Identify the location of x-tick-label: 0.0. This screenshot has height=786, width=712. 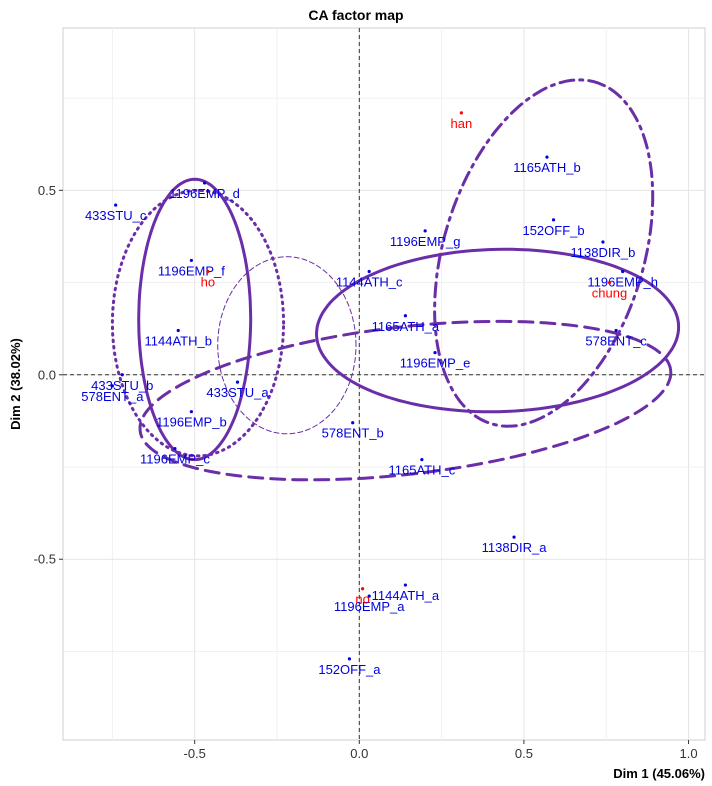
(359, 753).